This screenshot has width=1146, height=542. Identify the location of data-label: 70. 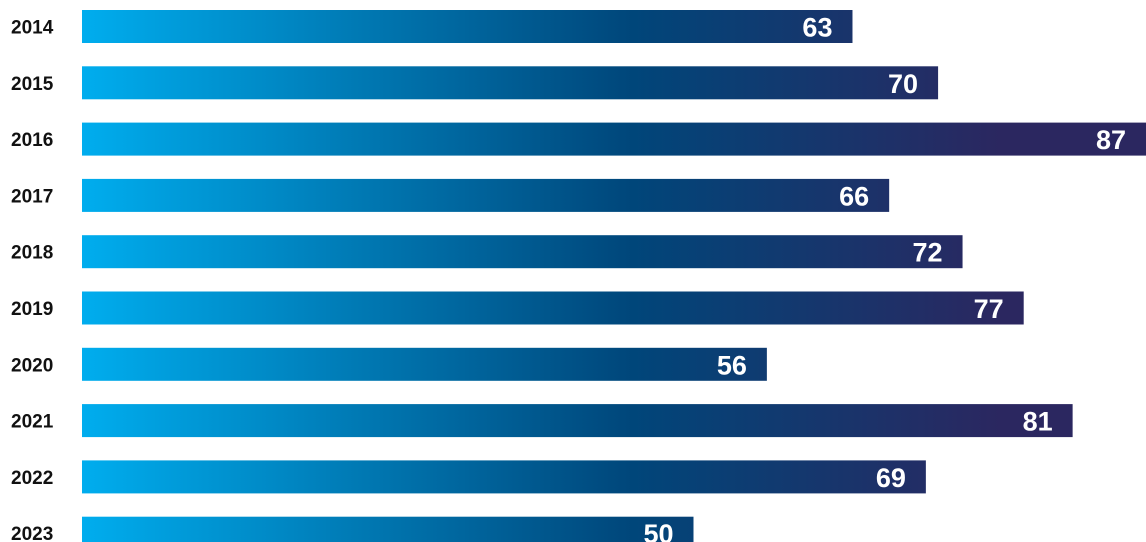
(903, 84).